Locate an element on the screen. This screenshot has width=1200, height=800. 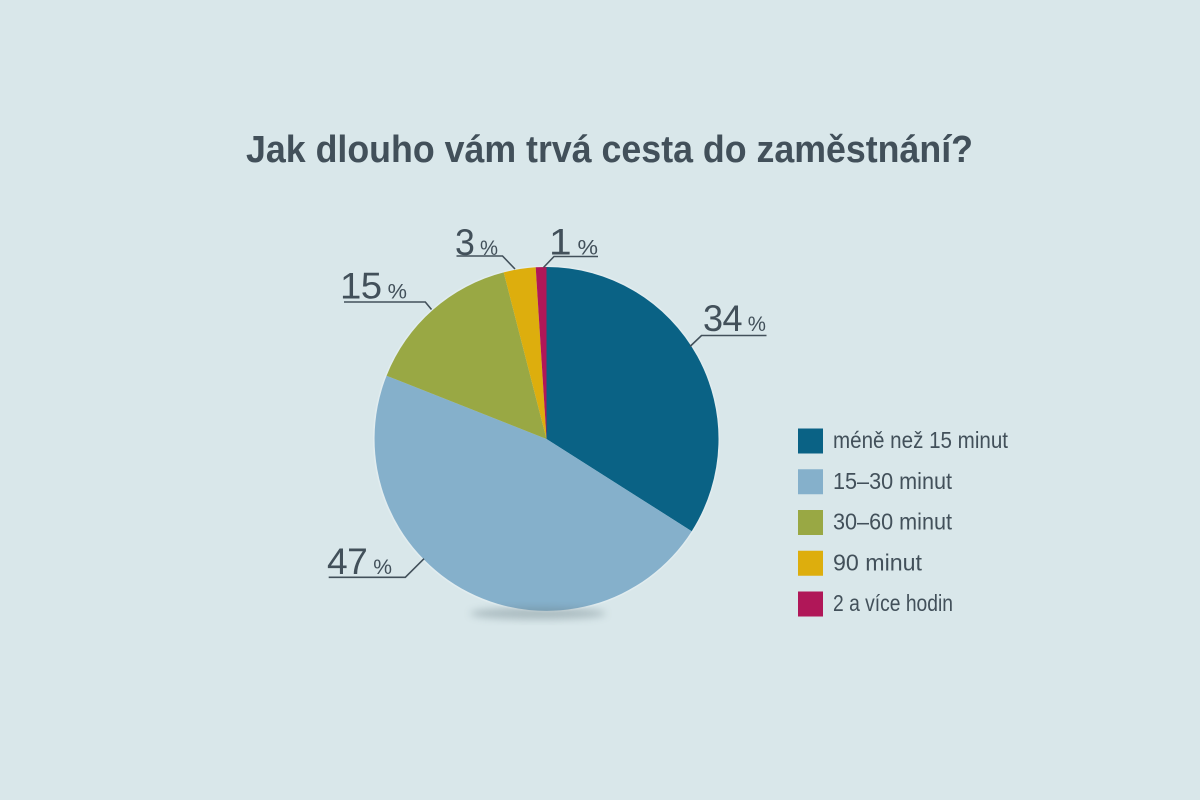
svg-text: 34 % is located at coordinates (734, 318).